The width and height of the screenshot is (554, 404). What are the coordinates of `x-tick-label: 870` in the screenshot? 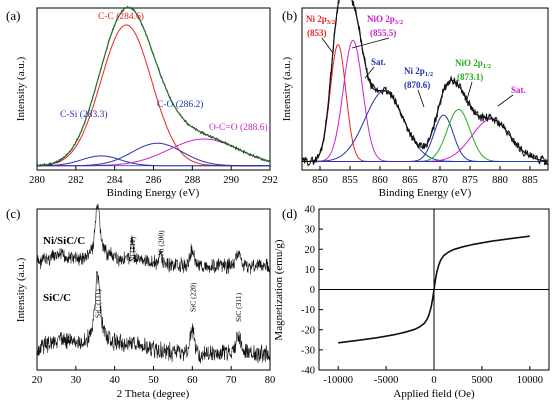 It's located at (440, 180).